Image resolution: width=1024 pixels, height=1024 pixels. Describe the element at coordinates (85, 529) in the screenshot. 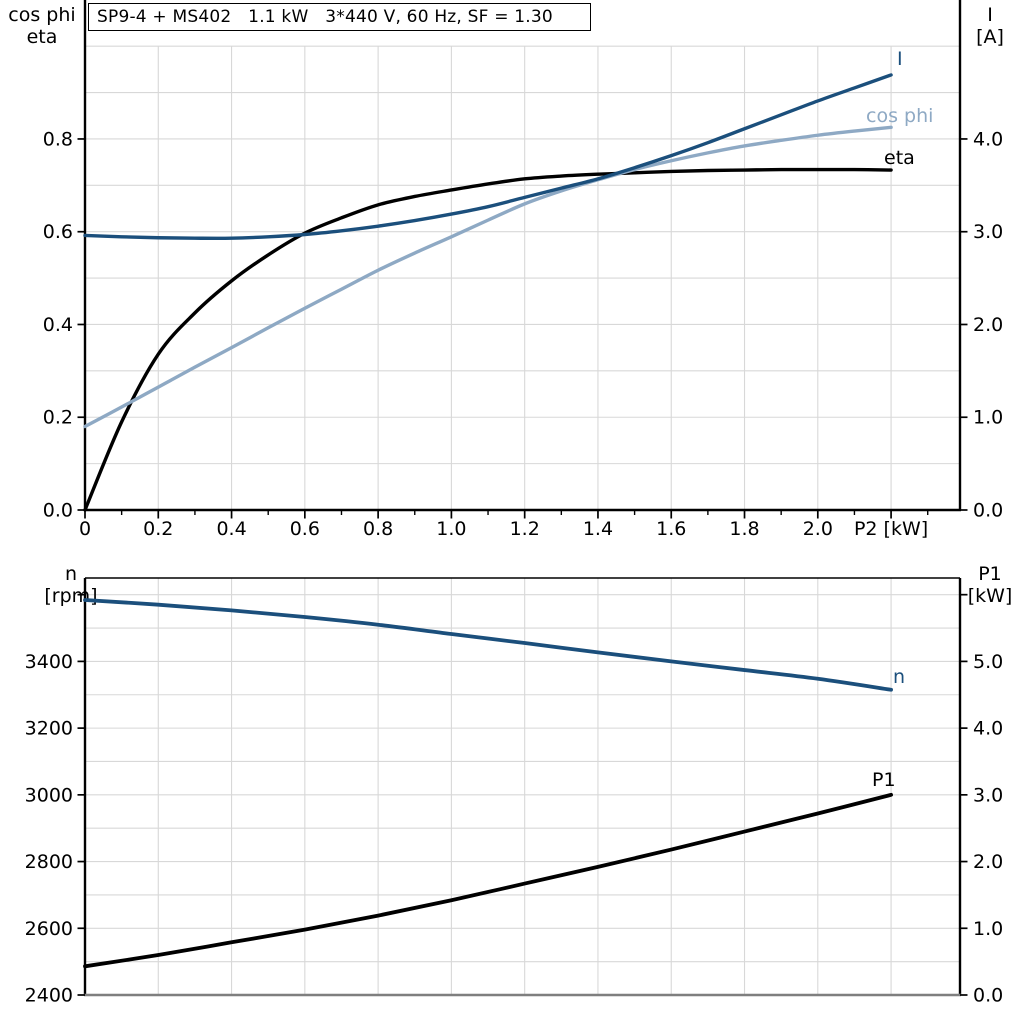

I see `x-tick-label: 0` at that location.